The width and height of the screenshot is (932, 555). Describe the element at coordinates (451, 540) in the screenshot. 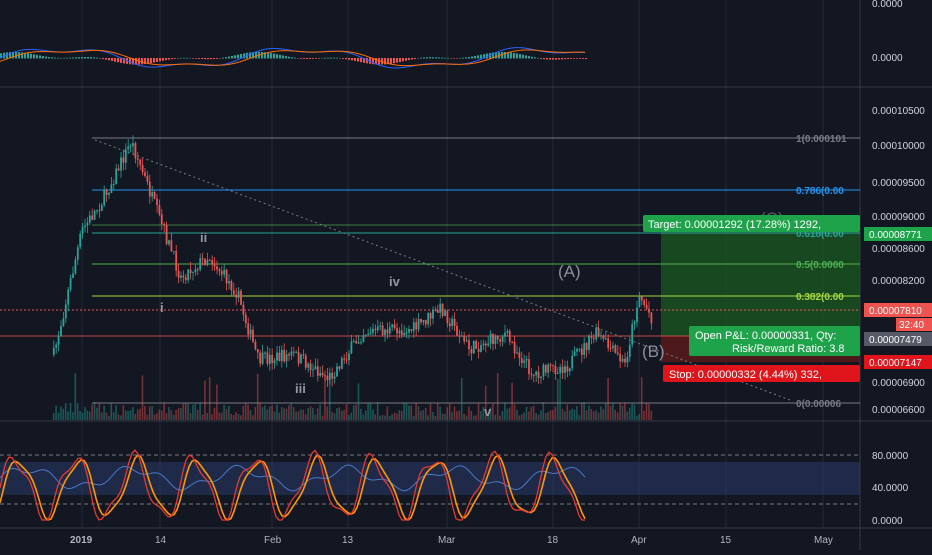

I see `time-axis: 2019 14 Feb 13 Mar 18 Apr 15 May` at that location.